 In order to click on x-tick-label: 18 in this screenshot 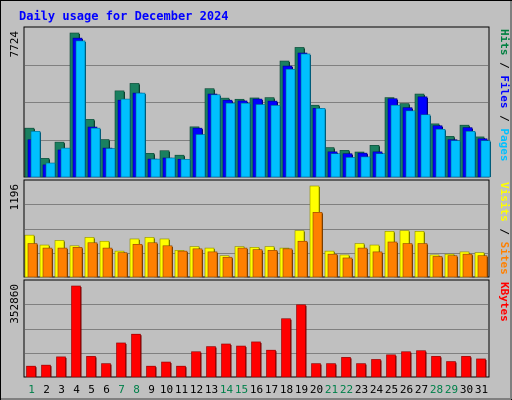, I will do `click(286, 389)`.